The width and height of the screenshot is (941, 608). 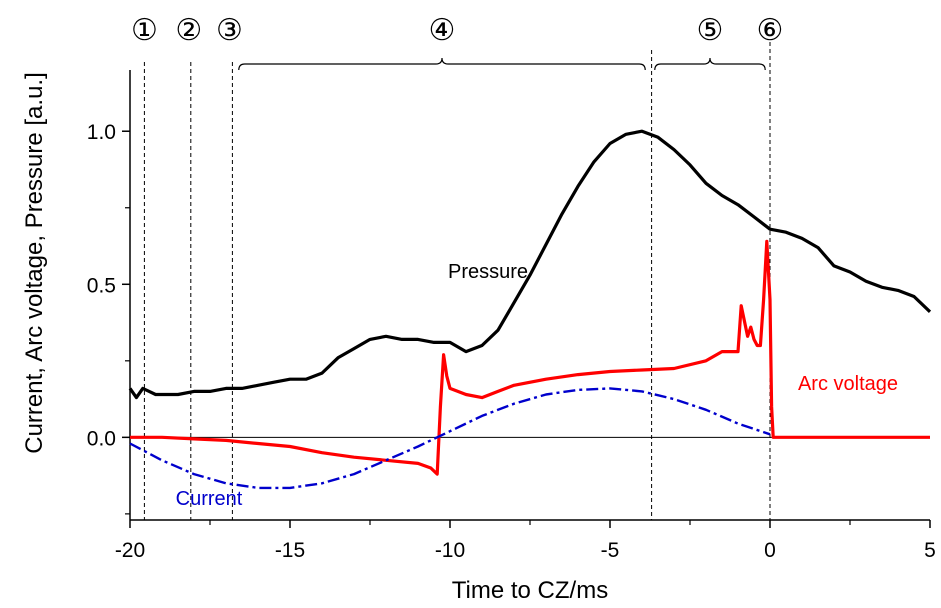 What do you see at coordinates (101, 438) in the screenshot?
I see `y-tick-label: 0.0` at bounding box center [101, 438].